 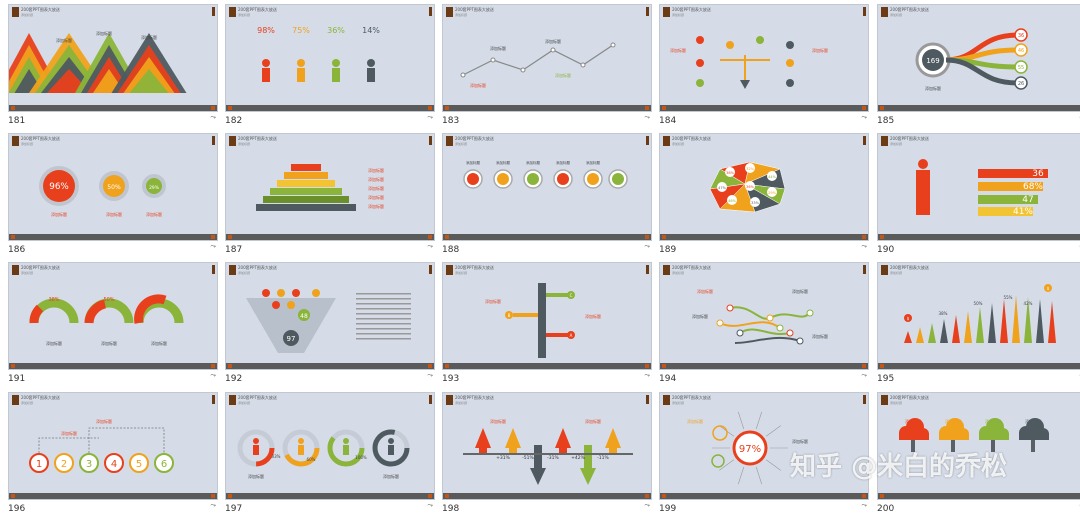 What do you see at coordinates (547, 496) in the screenshot?
I see `slide-footer` at bounding box center [547, 496].